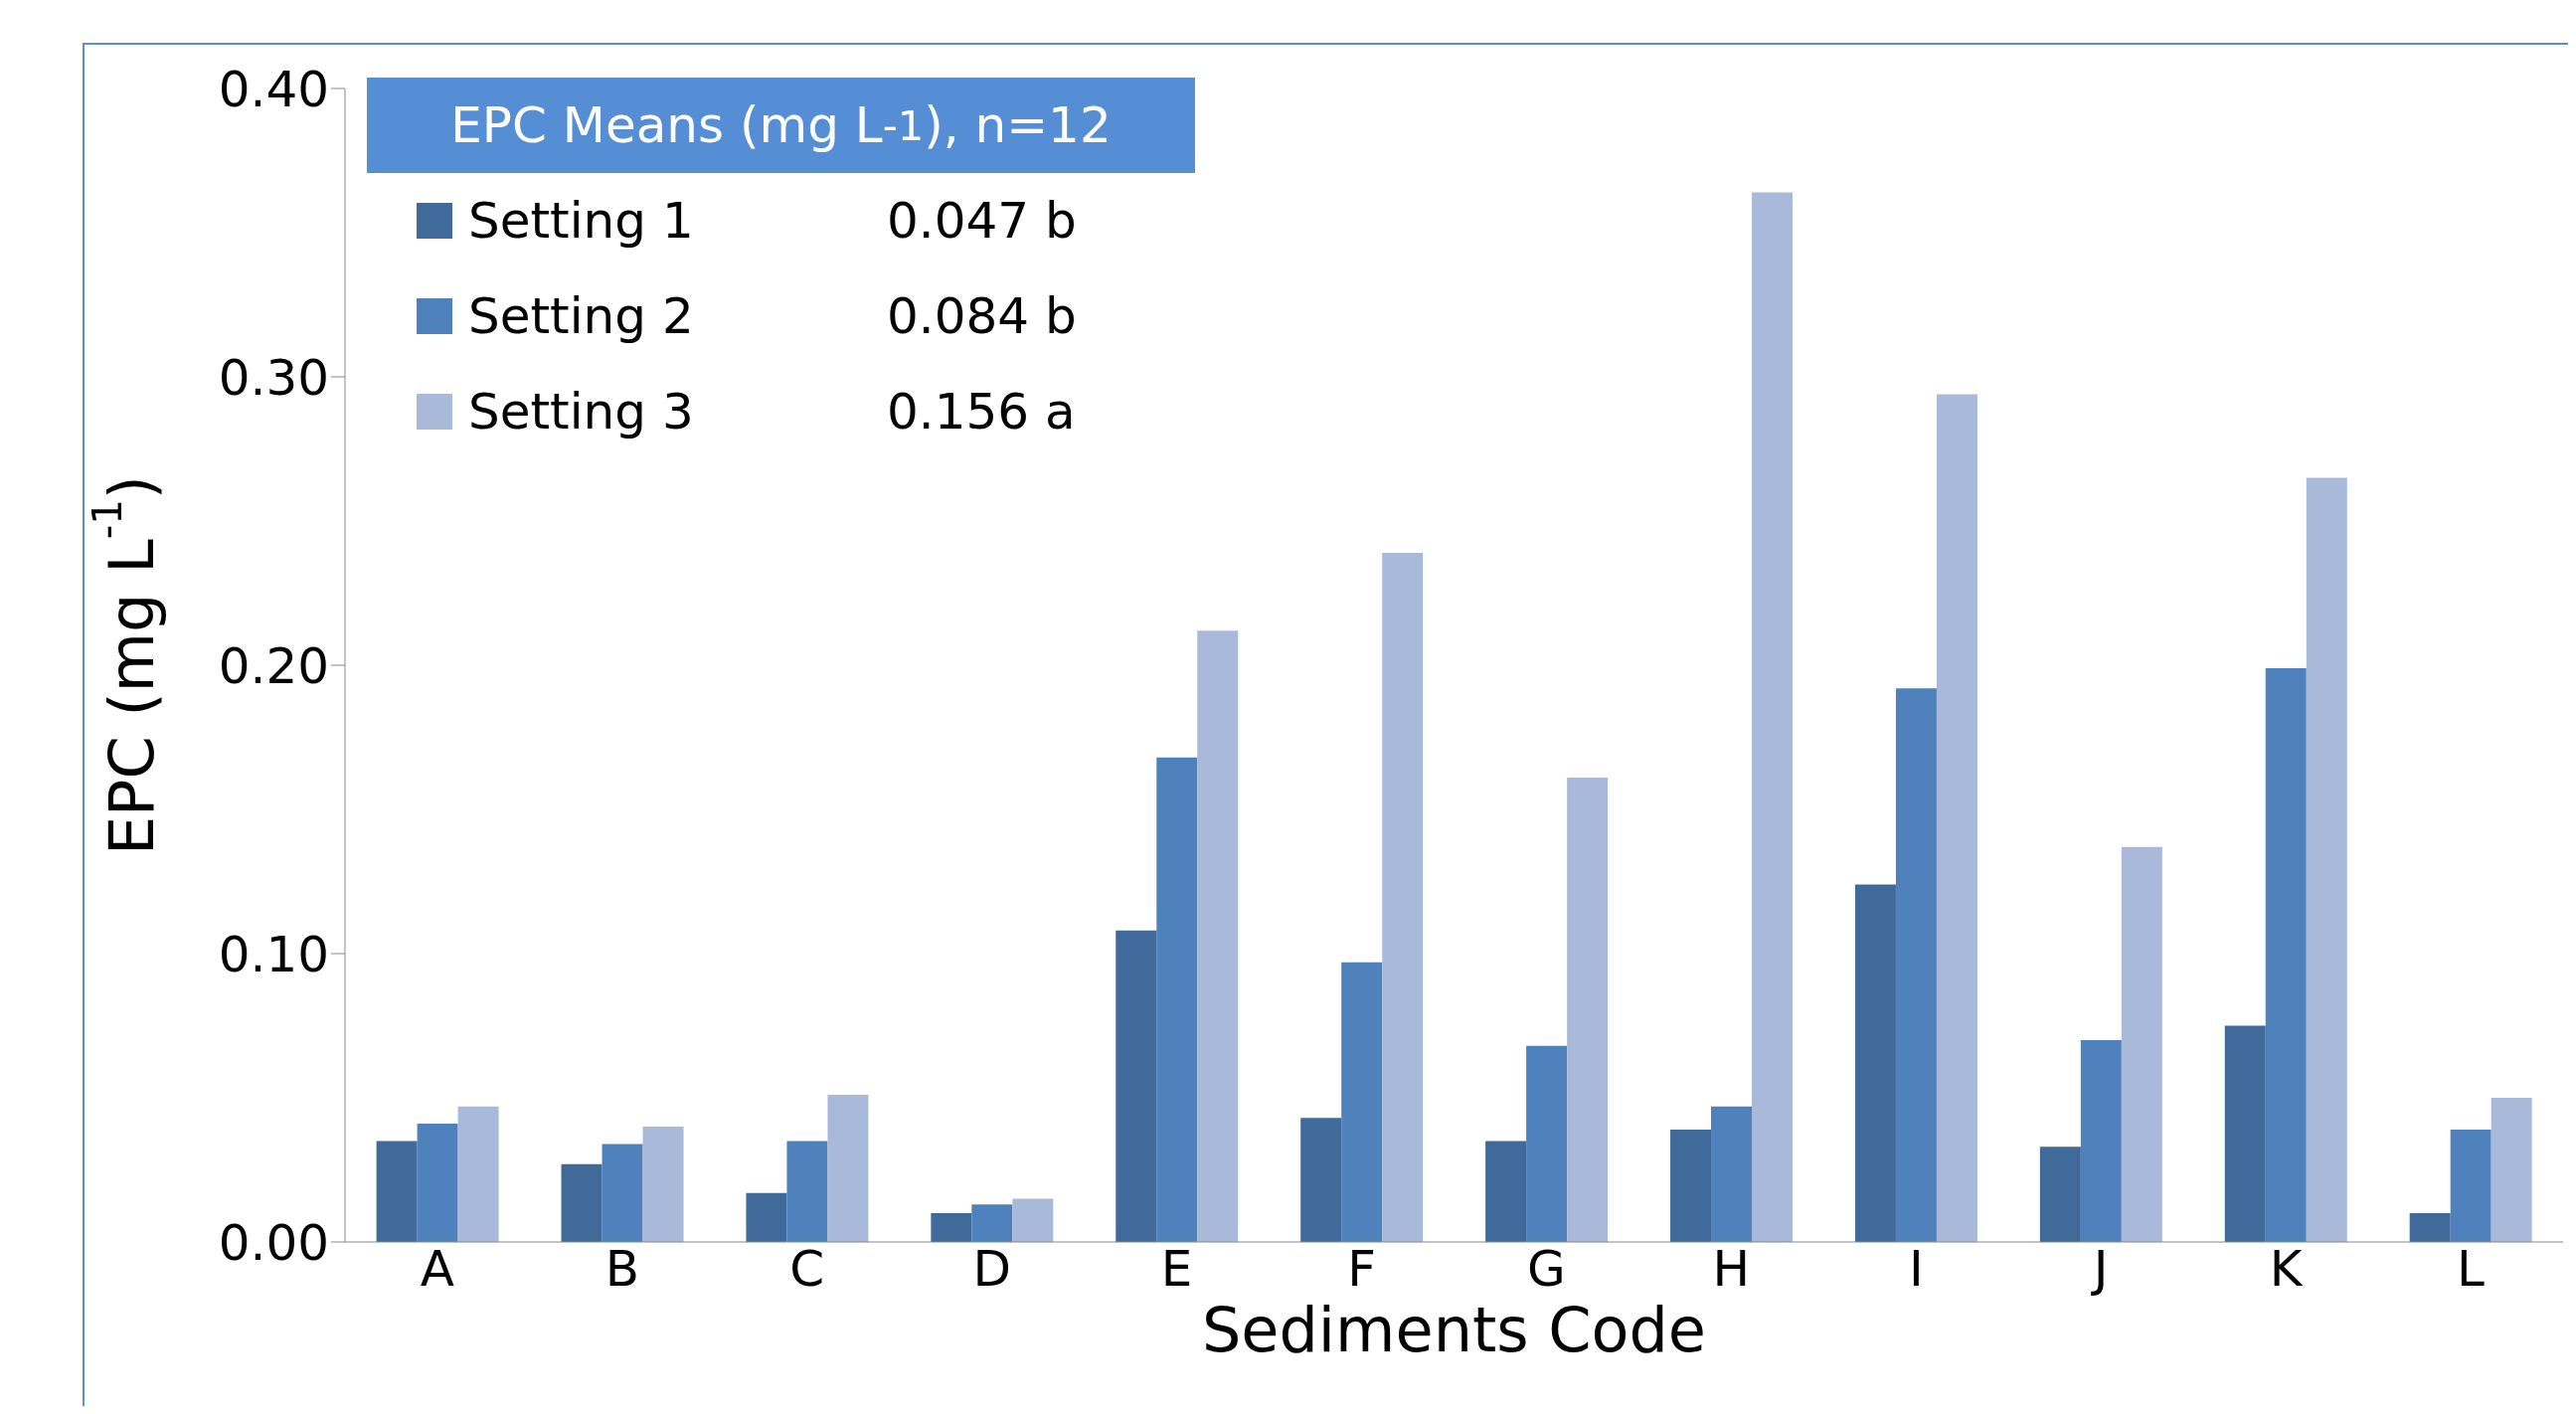 This screenshot has height=1414, width=2576. What do you see at coordinates (982, 316) in the screenshot?
I see `annotation: 0.084 b` at bounding box center [982, 316].